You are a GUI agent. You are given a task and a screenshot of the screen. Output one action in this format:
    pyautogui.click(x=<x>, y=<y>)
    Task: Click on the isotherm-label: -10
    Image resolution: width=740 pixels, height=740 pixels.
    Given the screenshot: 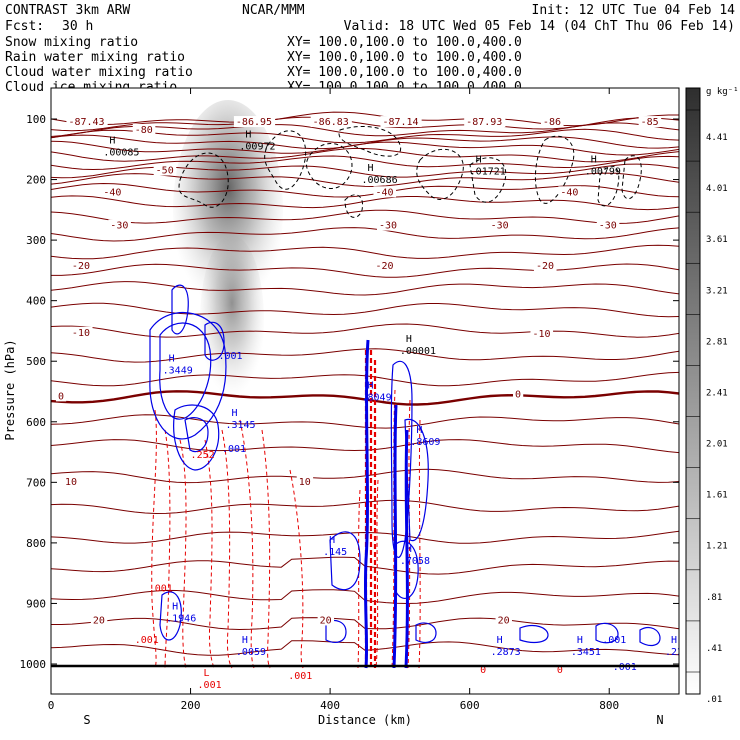 What is the action you would take?
    pyautogui.click(x=81, y=333)
    